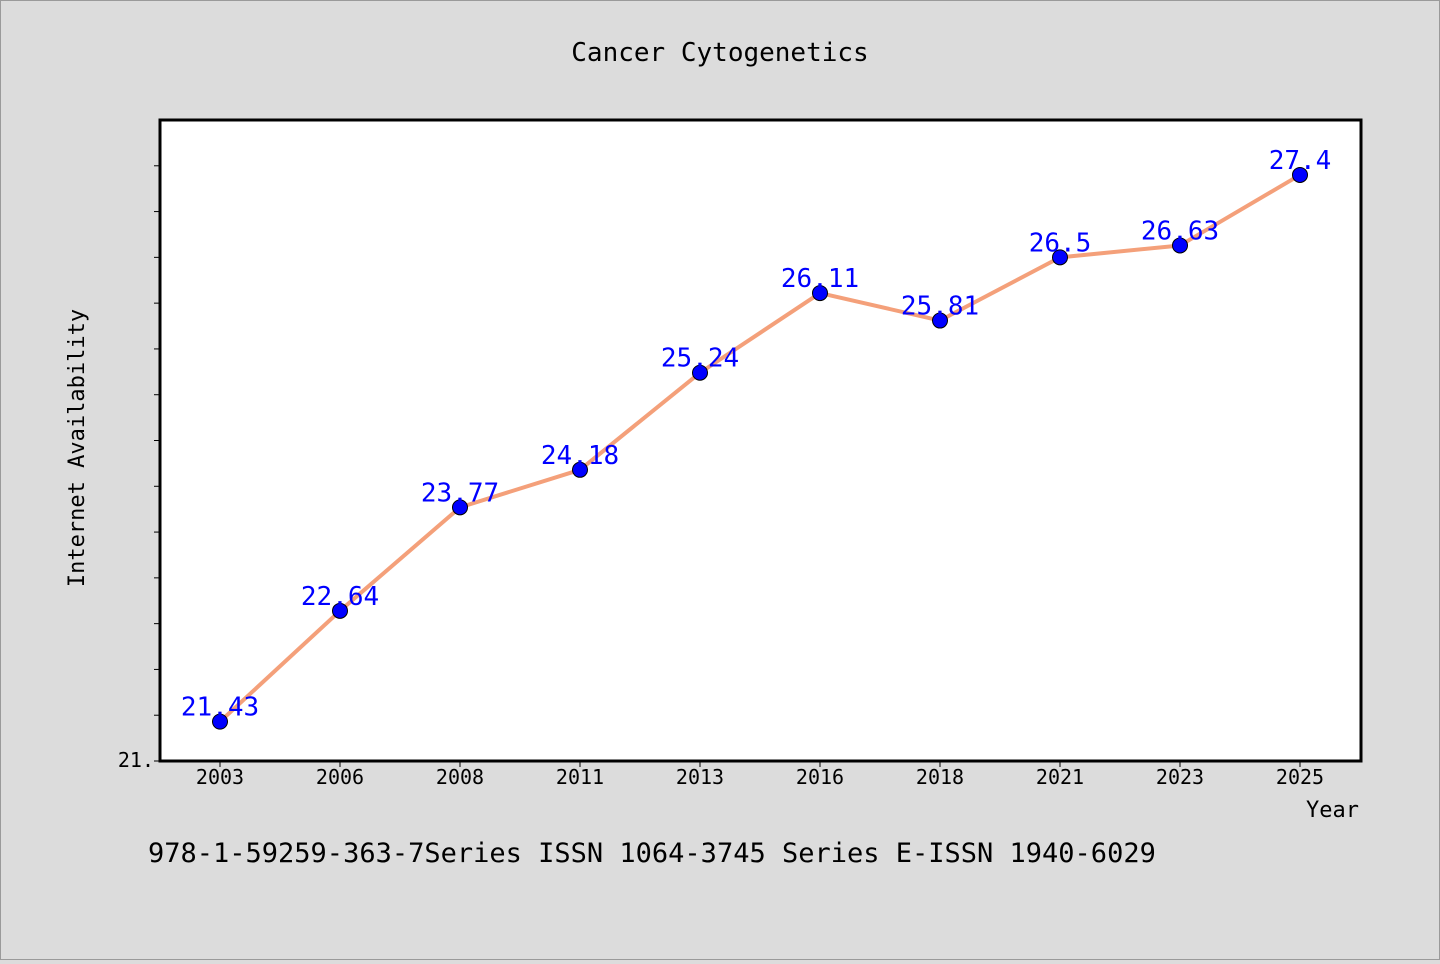 This screenshot has height=964, width=1440. Describe the element at coordinates (940, 777) in the screenshot. I see `x-tick-label: 2018` at that location.